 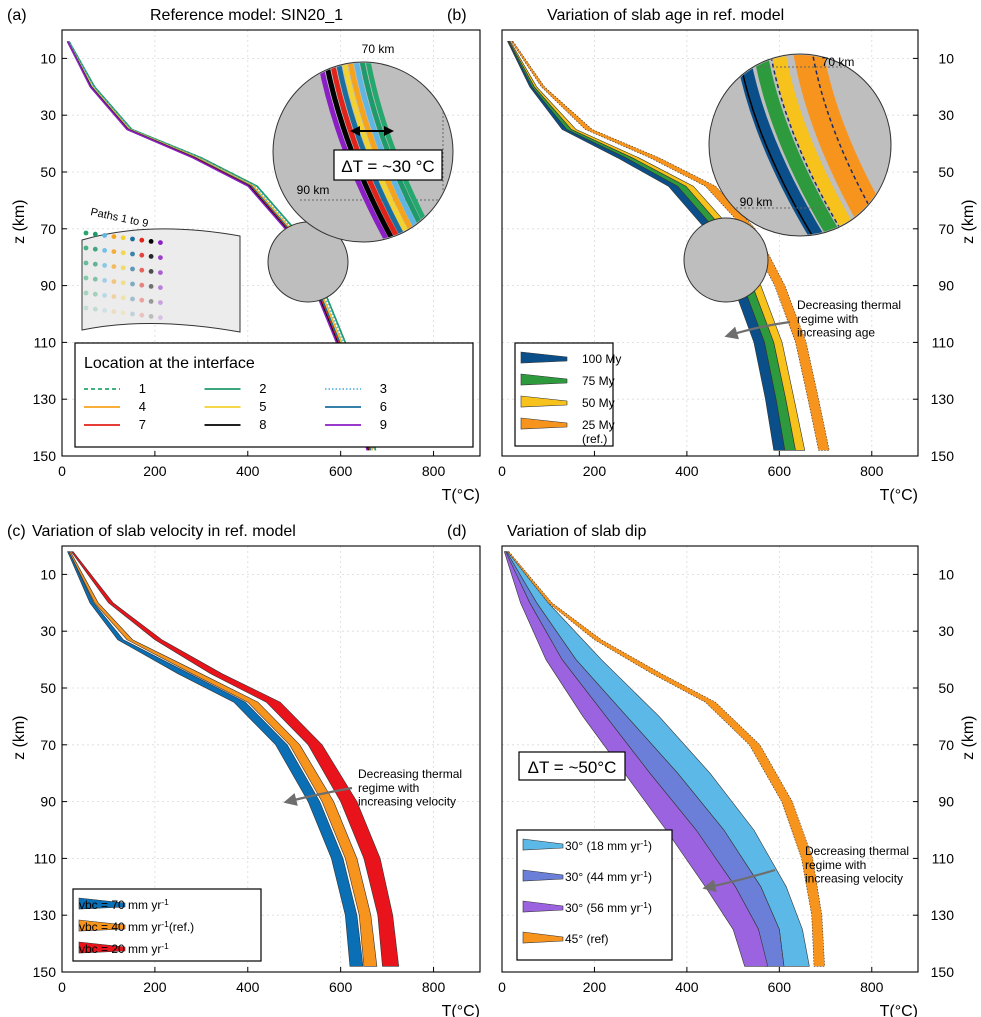 I want to click on legend-entry: 9, so click(x=383, y=424).